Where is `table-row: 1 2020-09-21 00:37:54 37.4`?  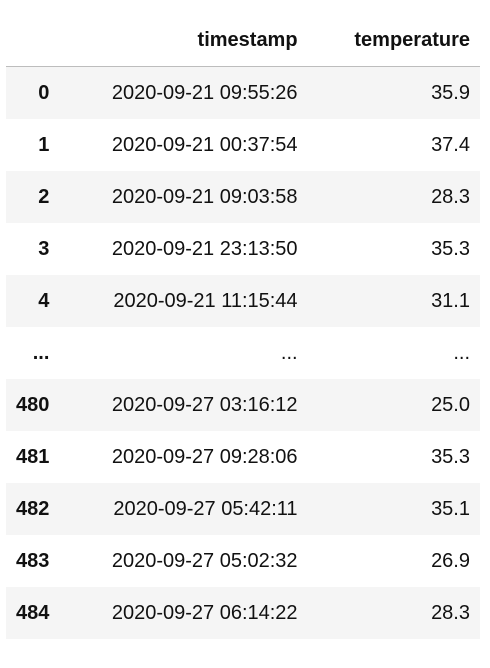
table-row: 1 2020-09-21 00:37:54 37.4 is located at coordinates (243, 145).